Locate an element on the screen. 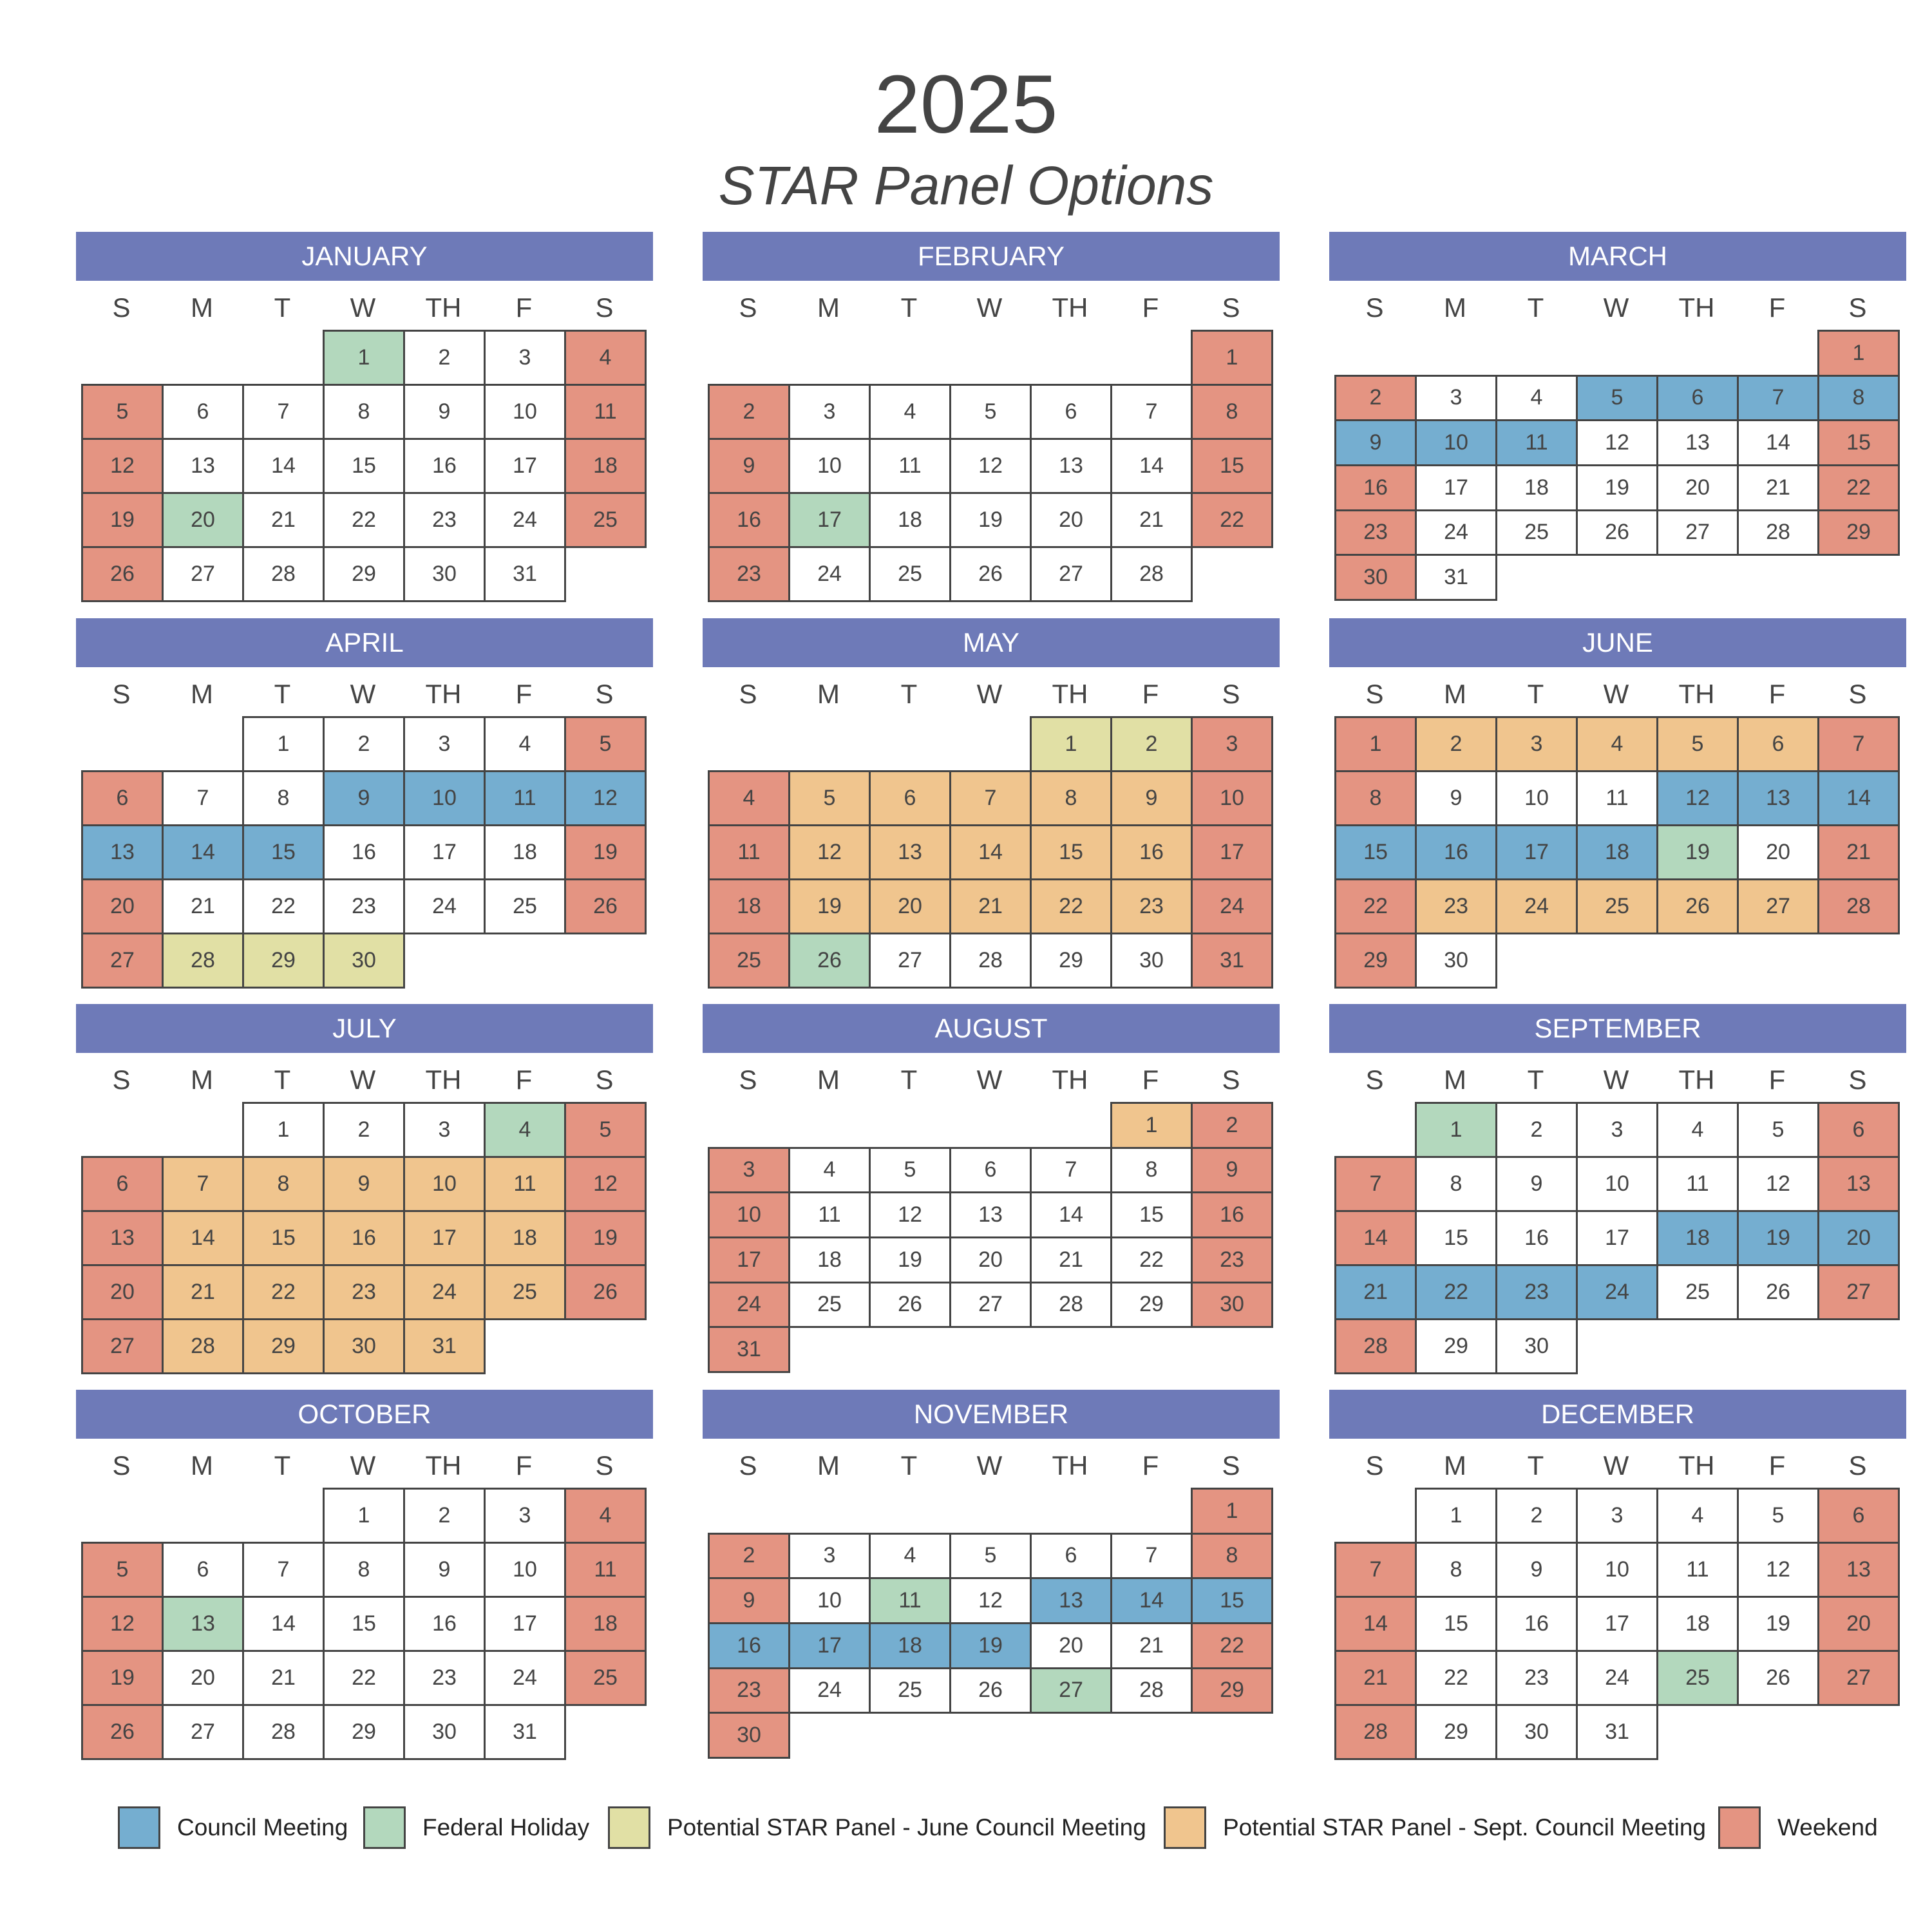  june-panel-swatch is located at coordinates (629, 1828).